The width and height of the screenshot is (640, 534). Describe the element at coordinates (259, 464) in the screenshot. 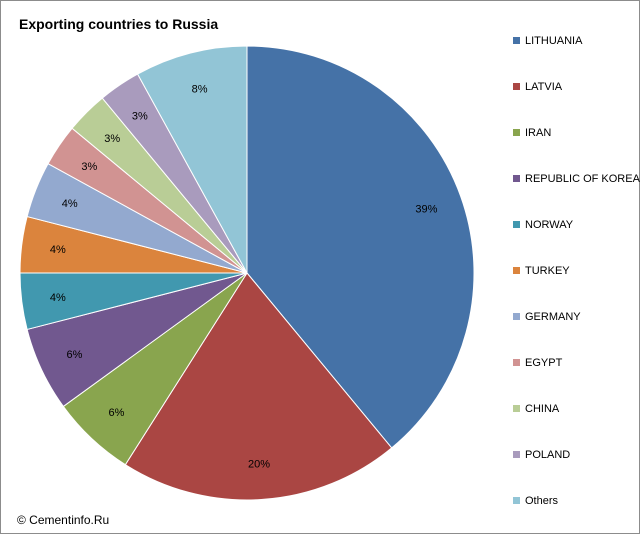

I see `data-label-latvia: 20%` at that location.